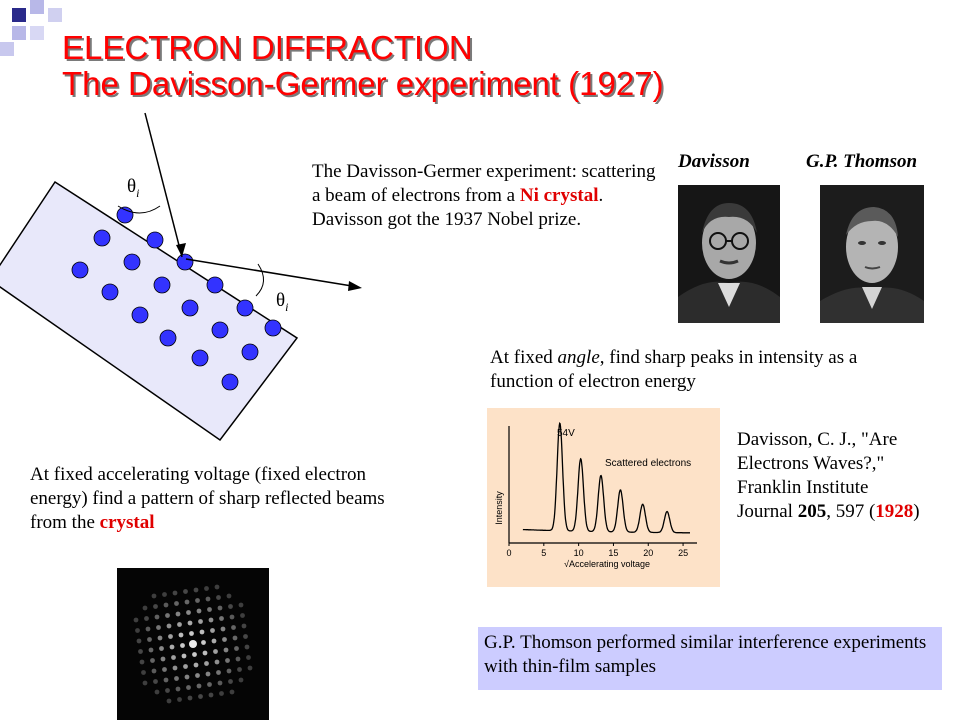  What do you see at coordinates (714, 161) in the screenshot?
I see `davisson-label: Davisson` at bounding box center [714, 161].